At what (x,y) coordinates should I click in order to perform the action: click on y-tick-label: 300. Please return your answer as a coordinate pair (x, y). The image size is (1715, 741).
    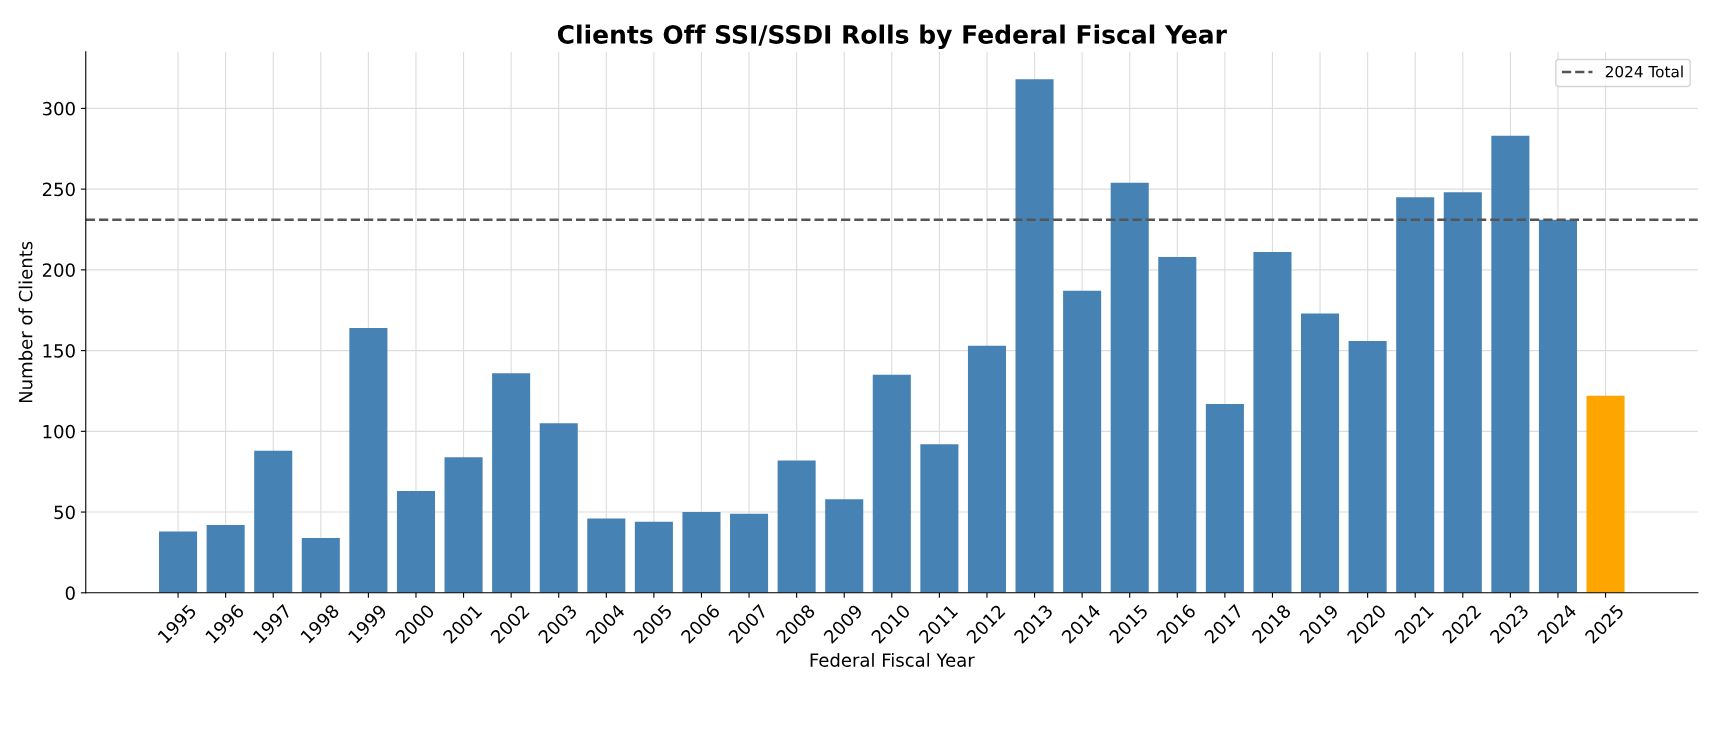
    Looking at the image, I should click on (58, 108).